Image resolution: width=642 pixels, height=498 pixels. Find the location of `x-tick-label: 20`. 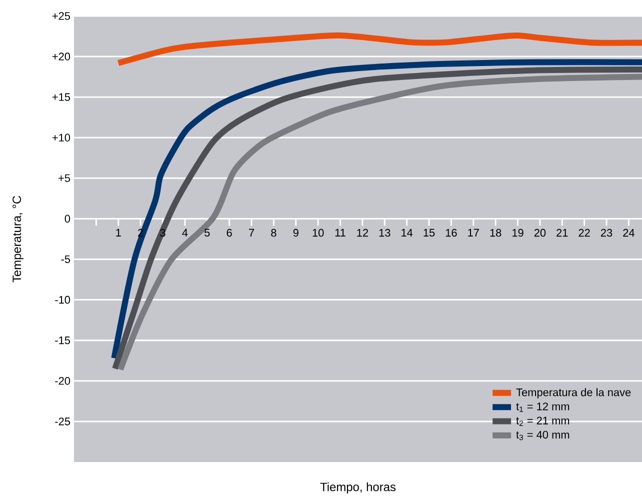

x-tick-label: 20 is located at coordinates (540, 232).